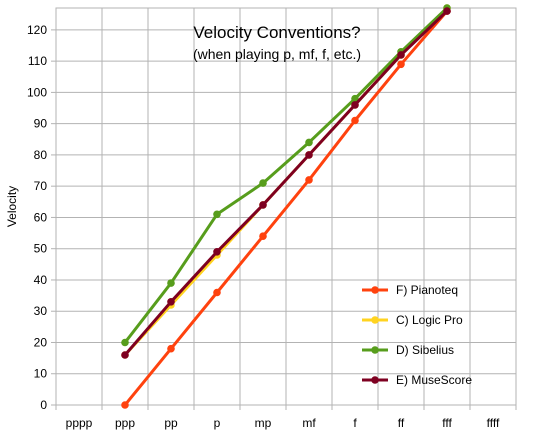 The height and width of the screenshot is (439, 543). Describe the element at coordinates (41, 342) in the screenshot. I see `y-tick-label: 20` at that location.